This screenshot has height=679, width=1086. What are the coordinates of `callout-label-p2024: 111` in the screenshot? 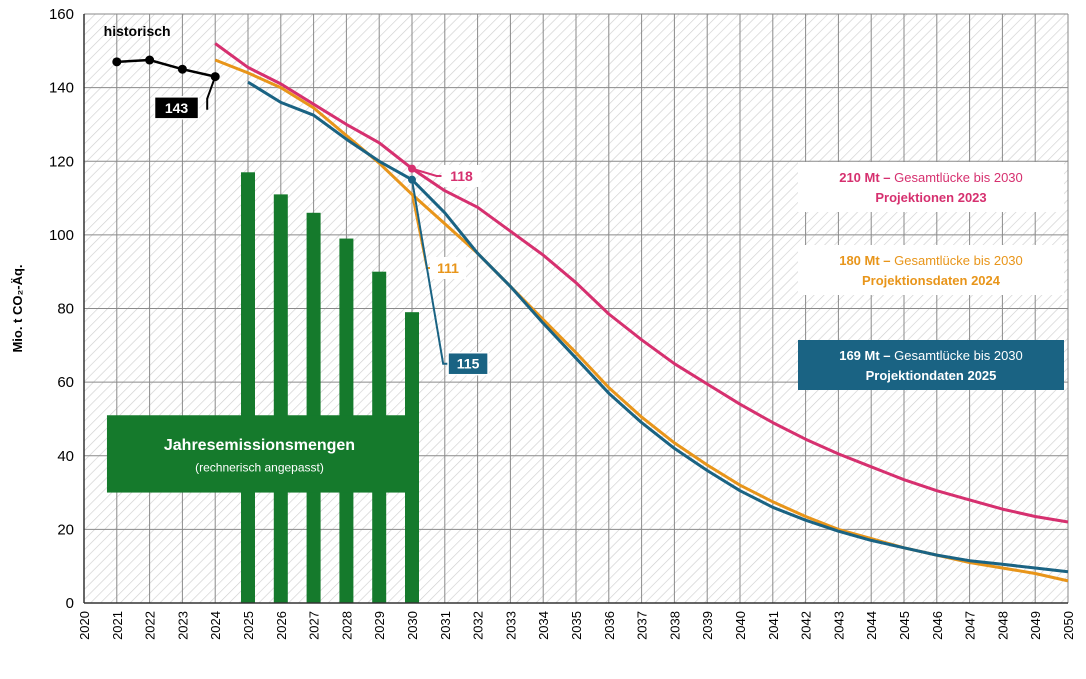 It's located at (448, 268).